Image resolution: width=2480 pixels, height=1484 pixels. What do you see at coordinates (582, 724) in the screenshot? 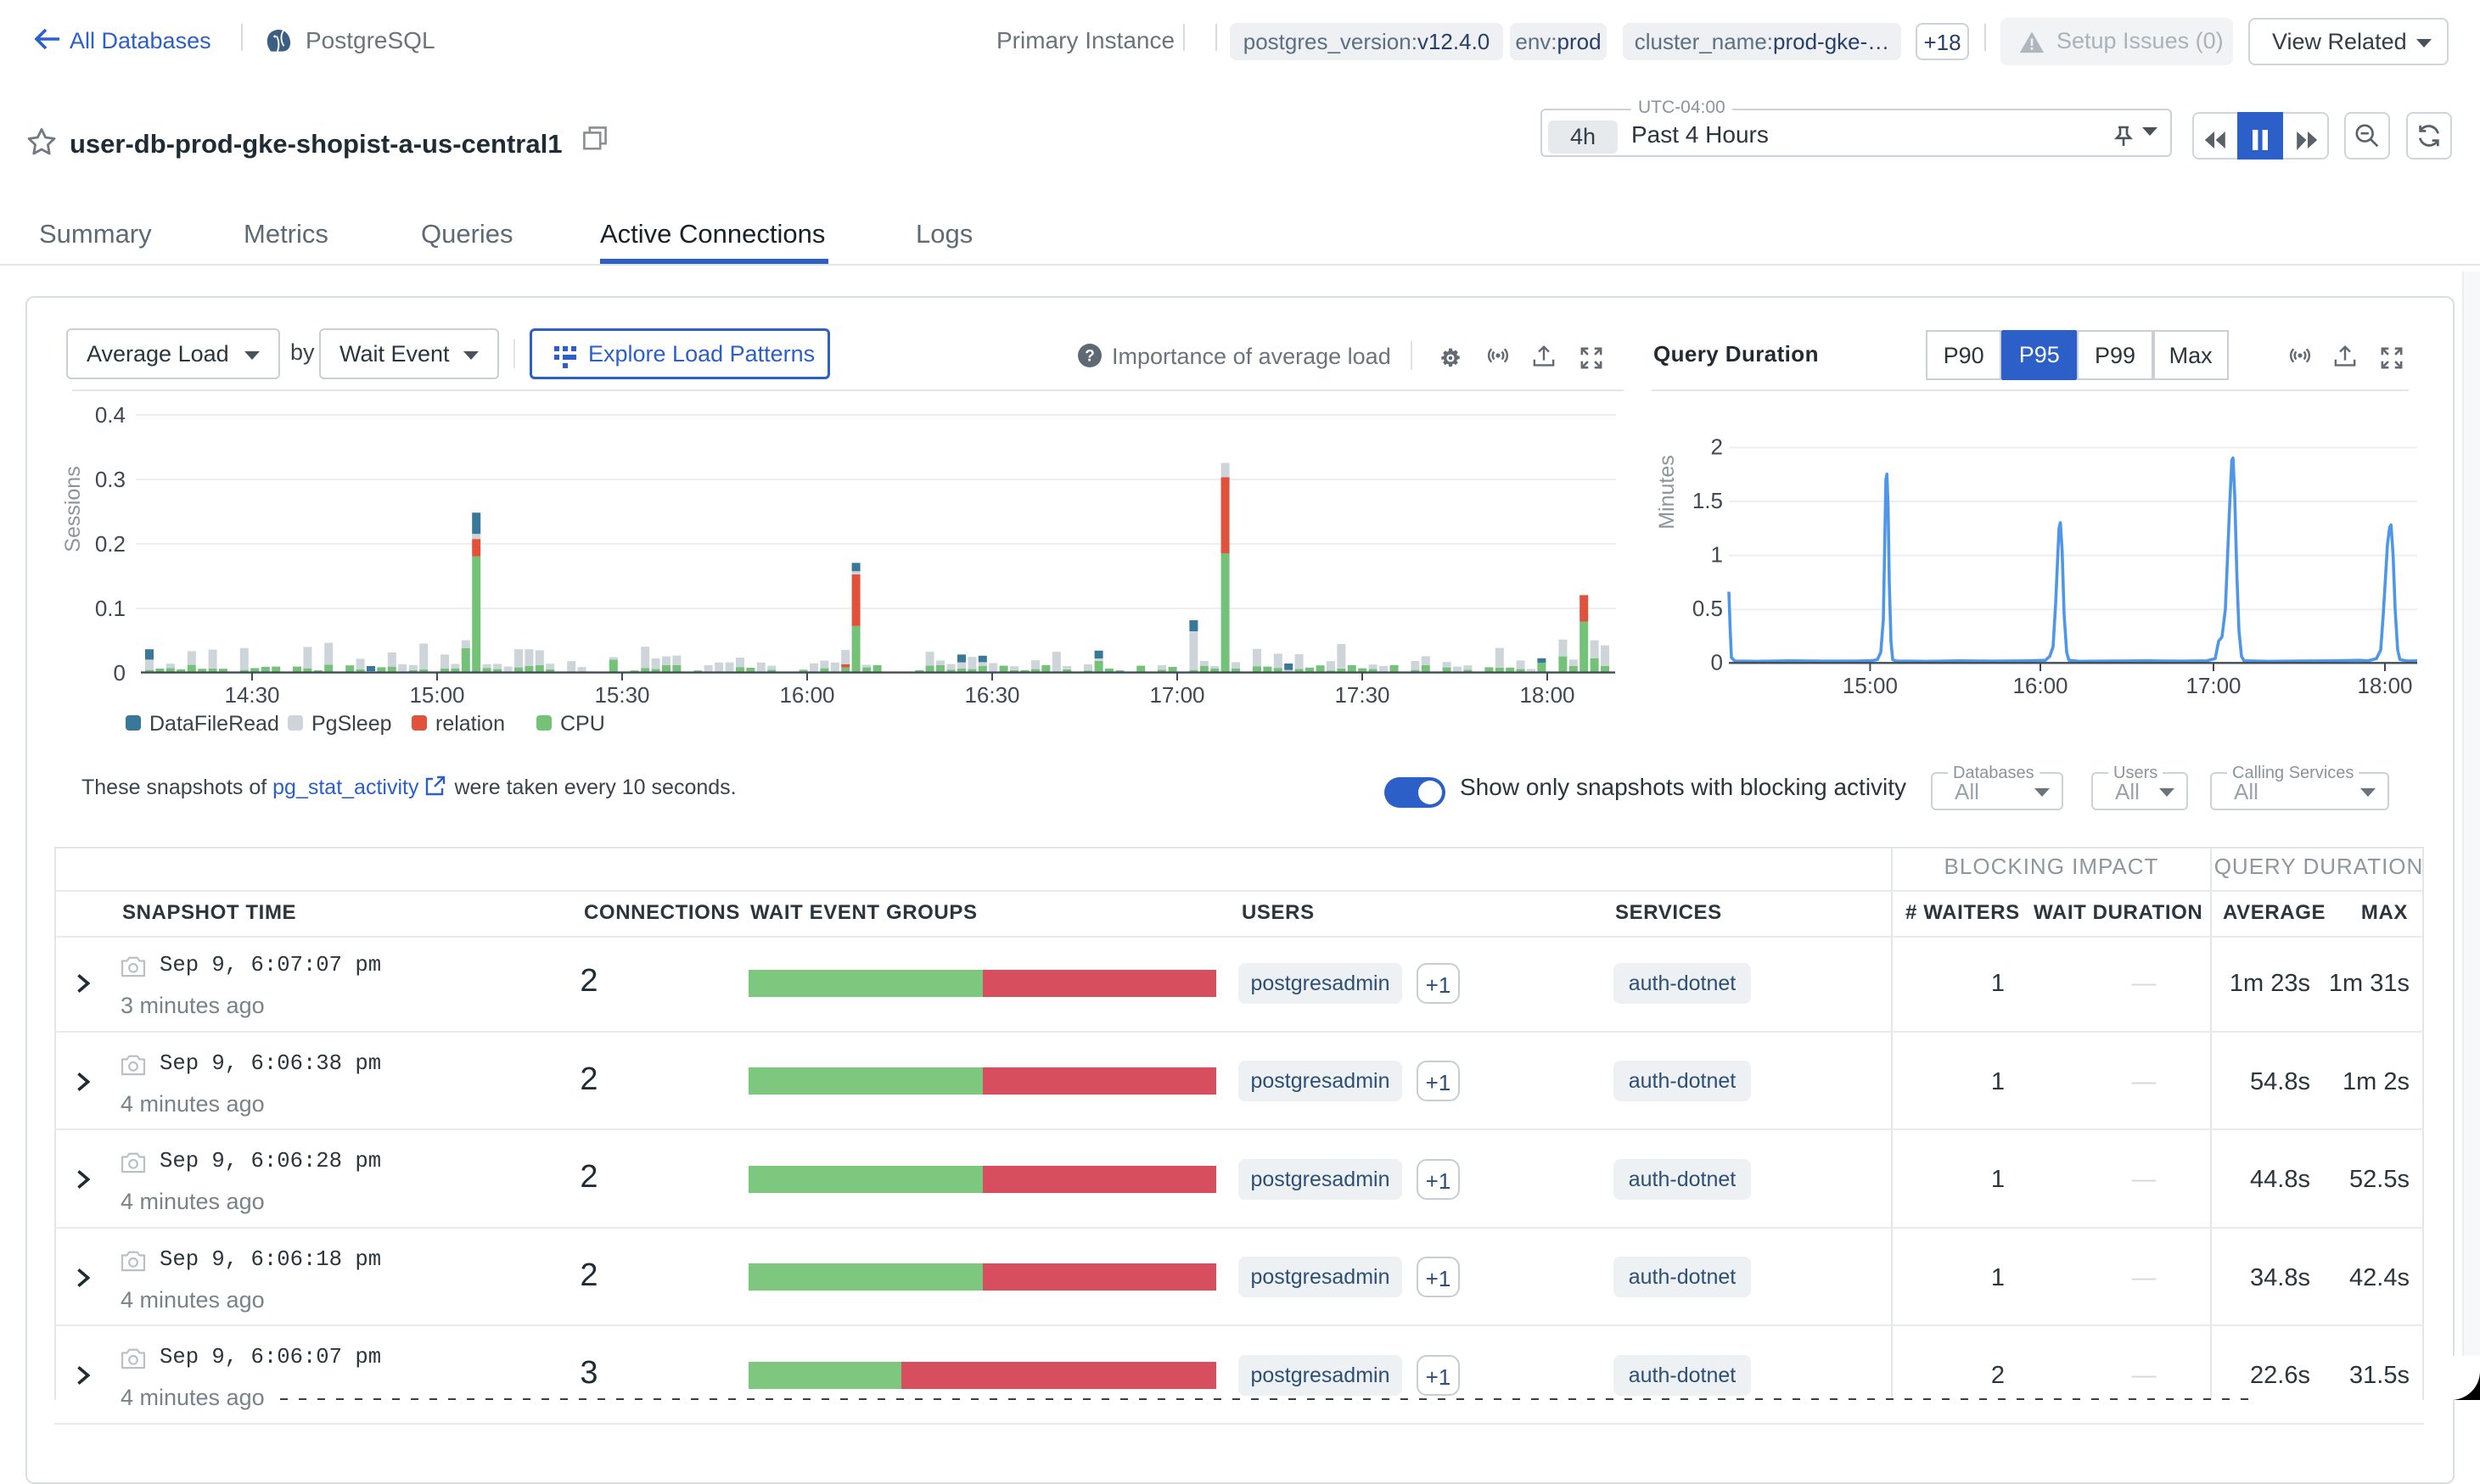
I see `svg-text: CPU` at bounding box center [582, 724].